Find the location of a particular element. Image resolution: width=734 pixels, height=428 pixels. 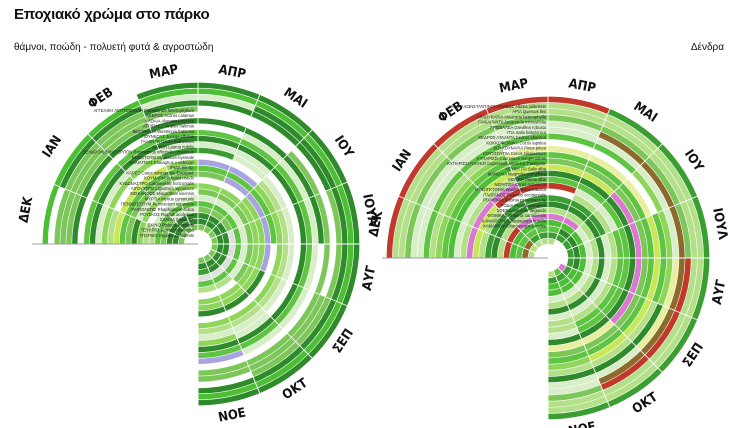

month-label: ΝΟΕ is located at coordinates (232, 416).